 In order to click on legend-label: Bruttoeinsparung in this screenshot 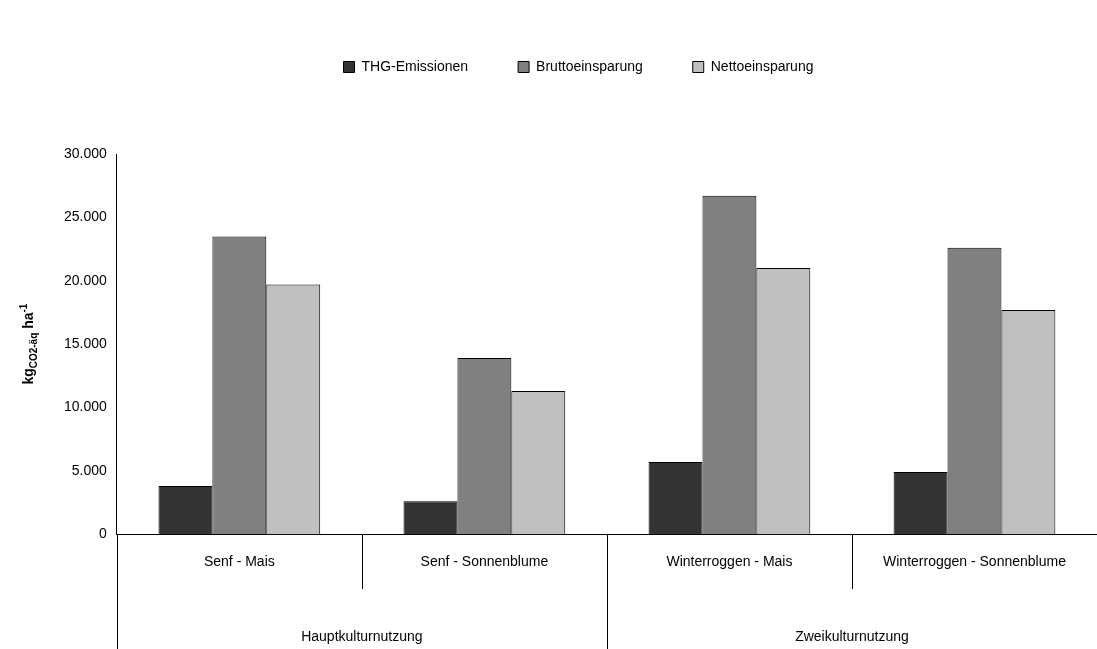, I will do `click(589, 65)`.